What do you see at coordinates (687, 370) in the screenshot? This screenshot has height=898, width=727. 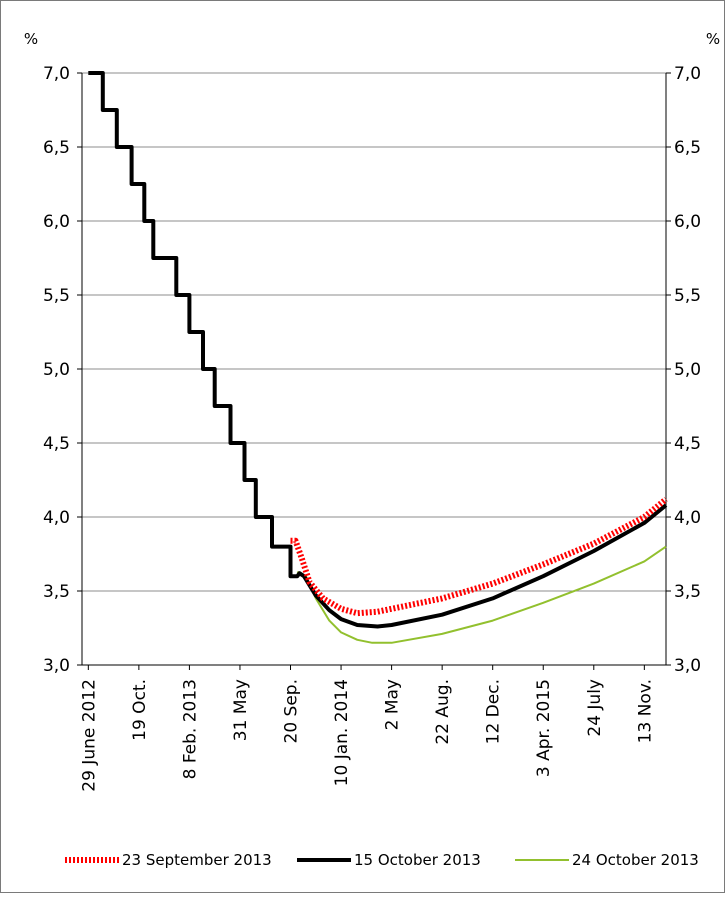 I see `y-tick-label-right: 5,0` at bounding box center [687, 370].